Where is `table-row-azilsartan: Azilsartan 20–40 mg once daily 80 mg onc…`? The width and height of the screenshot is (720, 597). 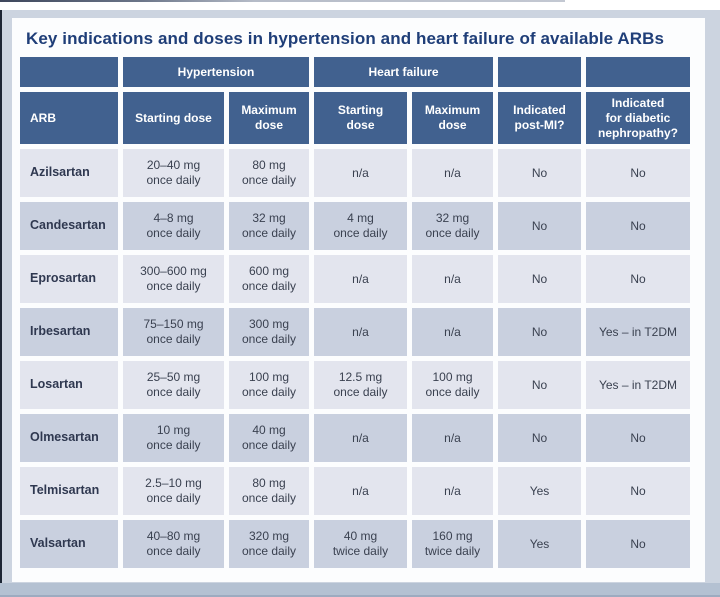
table-row-azilsartan: Azilsartan 20–40 mg once daily 80 mg onc… is located at coordinates (355, 173).